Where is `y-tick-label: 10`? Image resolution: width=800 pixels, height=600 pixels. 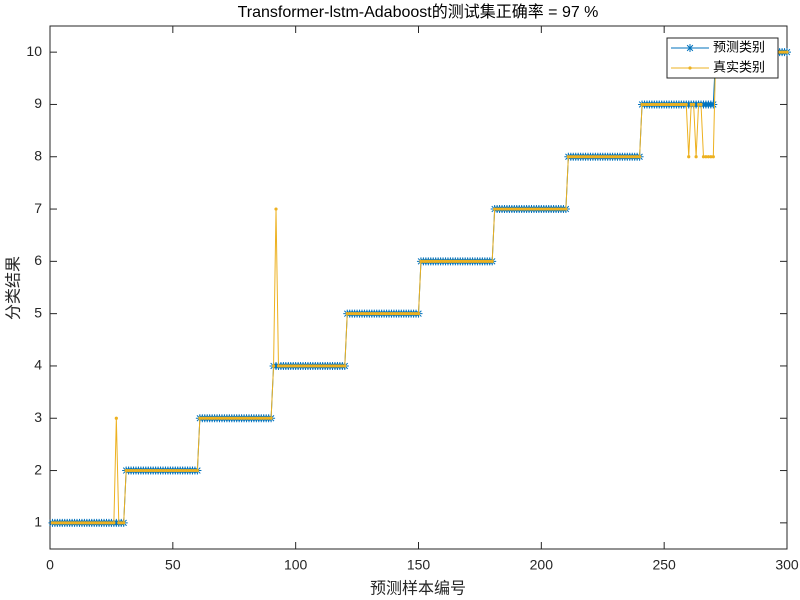 y-tick-label: 10 is located at coordinates (34, 51).